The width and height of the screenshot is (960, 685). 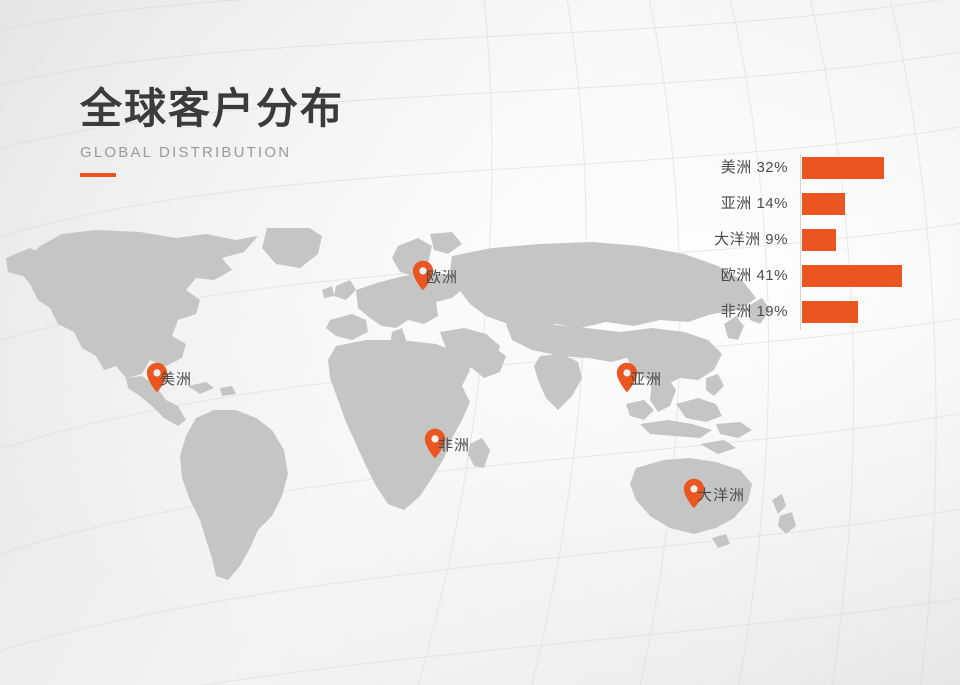 What do you see at coordinates (646, 379) in the screenshot?
I see `map-pin-label-asia: 亚洲` at bounding box center [646, 379].